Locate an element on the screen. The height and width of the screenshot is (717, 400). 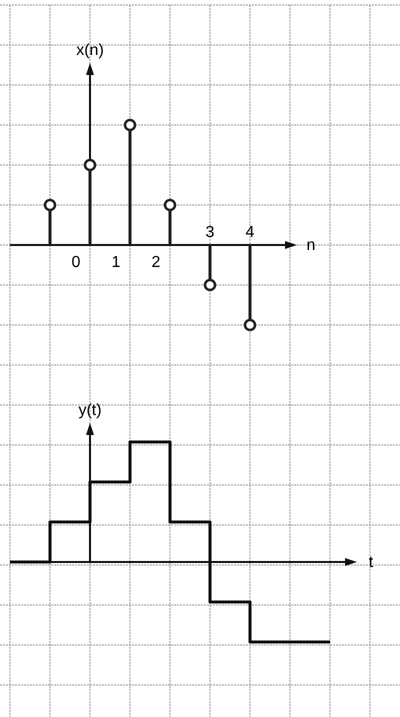
y-axis-title: x(n) is located at coordinates (90, 50).